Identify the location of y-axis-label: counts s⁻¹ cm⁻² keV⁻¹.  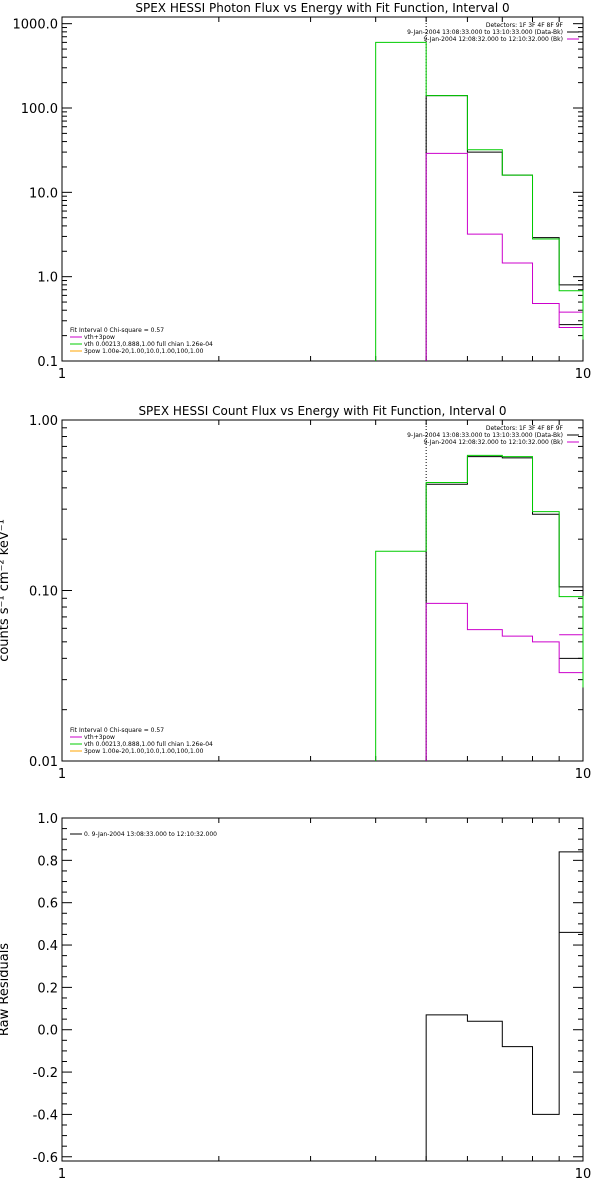
(6, 590).